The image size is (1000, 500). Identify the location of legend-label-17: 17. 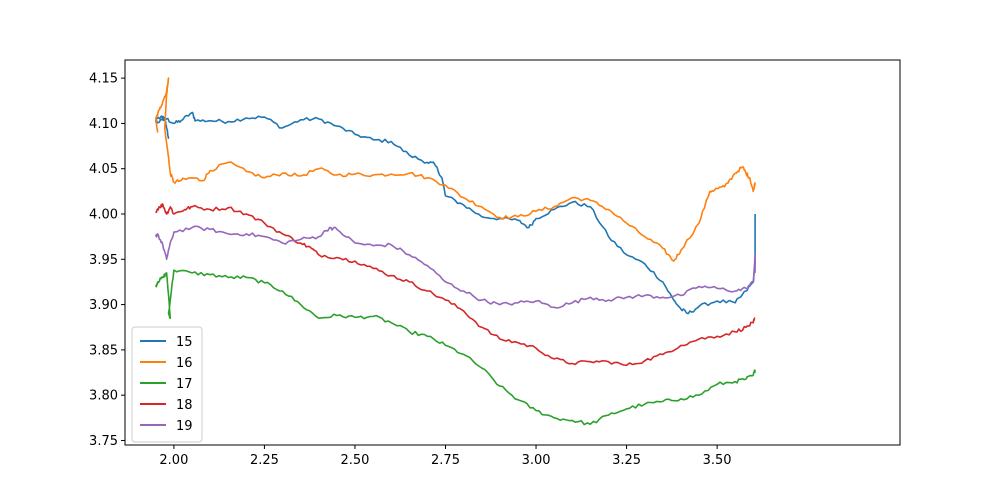
(184, 384).